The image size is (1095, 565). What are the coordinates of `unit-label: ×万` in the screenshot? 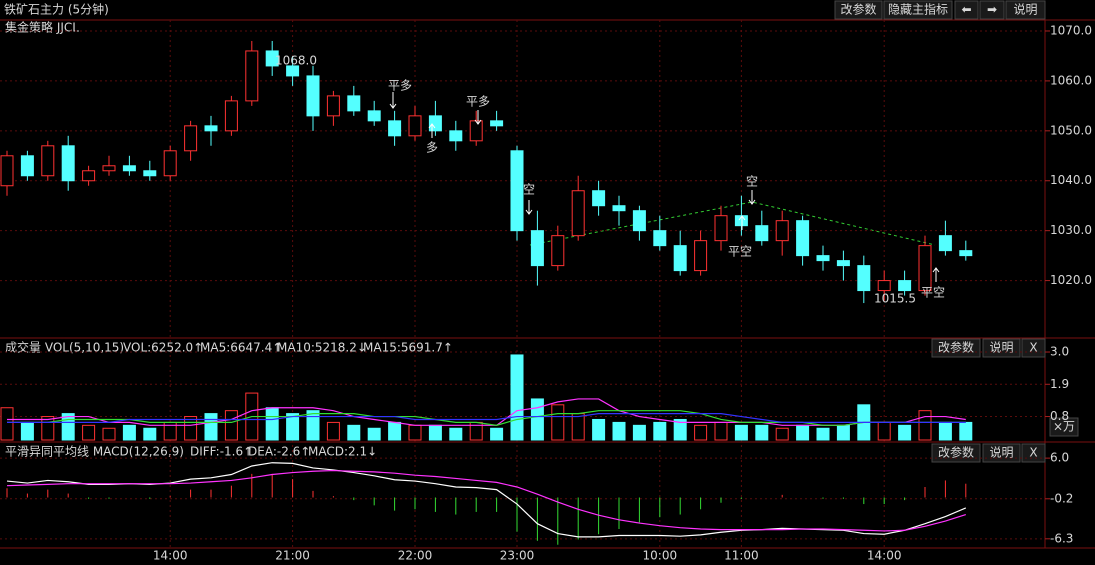 It's located at (1064, 427).